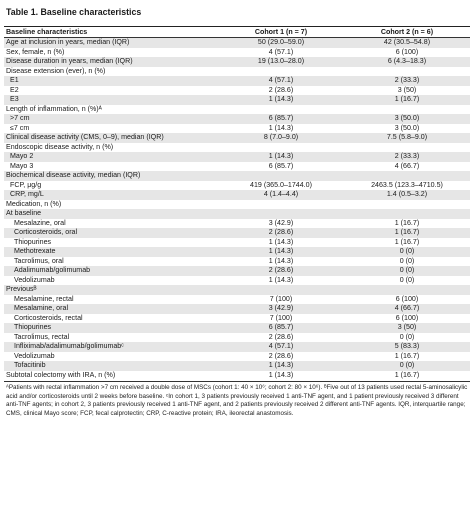  I want to click on row-label: Sex, female, n (%), so click(35, 51).